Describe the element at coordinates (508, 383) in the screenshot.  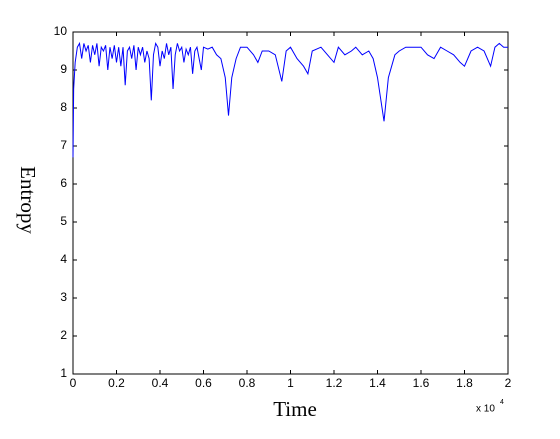
I see `x-tick-label: 2` at that location.